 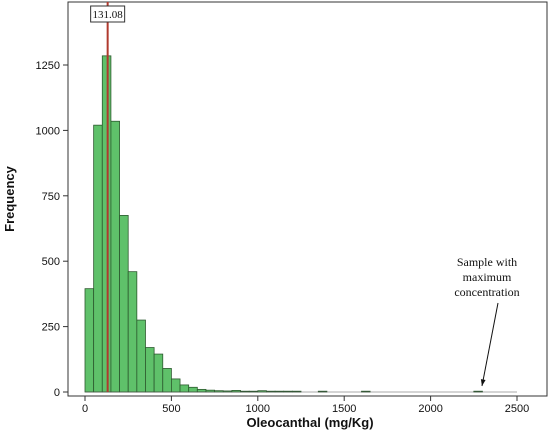 I want to click on annotation-arrow-head, so click(x=483, y=382).